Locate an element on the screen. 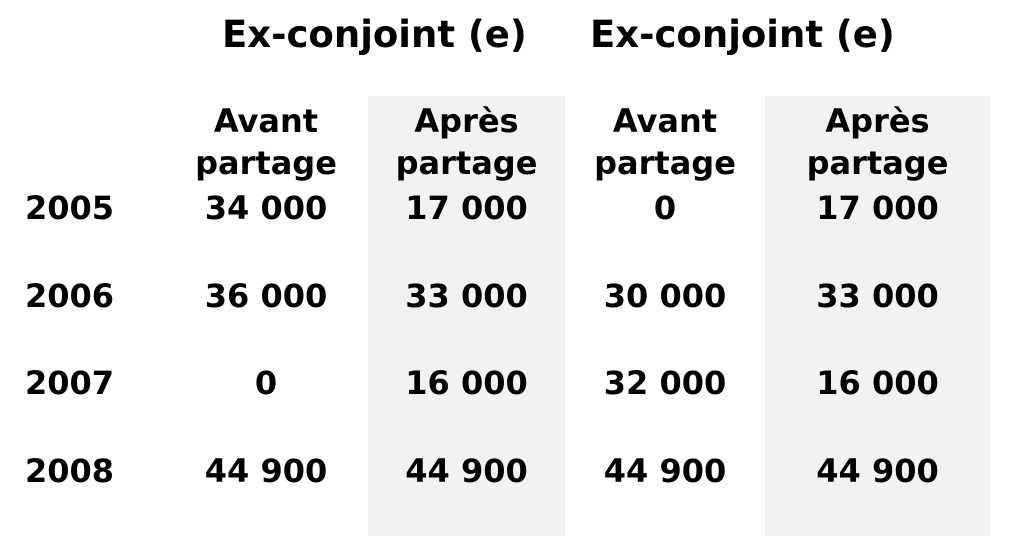 This screenshot has height=548, width=1010. subheader-avant-1: Avant partage is located at coordinates (266, 142).